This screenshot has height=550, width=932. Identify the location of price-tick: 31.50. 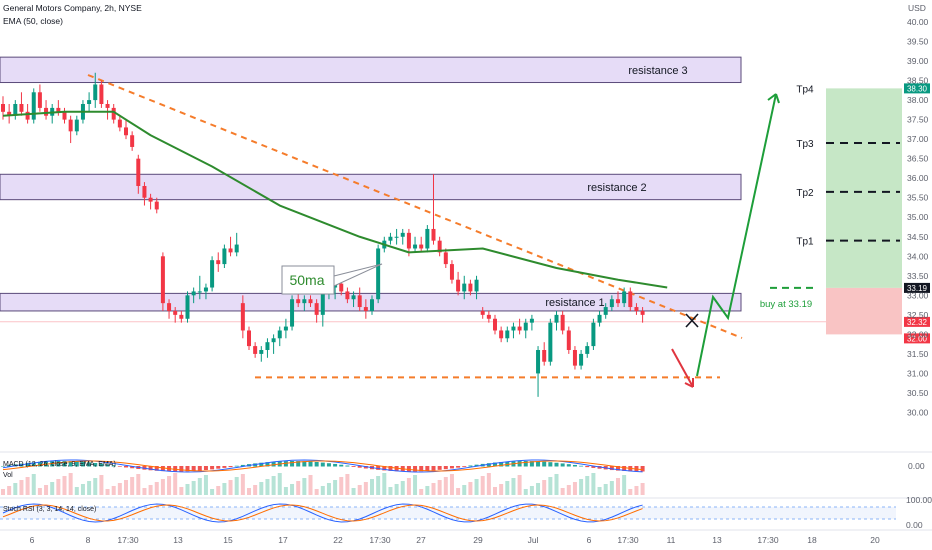
(918, 354).